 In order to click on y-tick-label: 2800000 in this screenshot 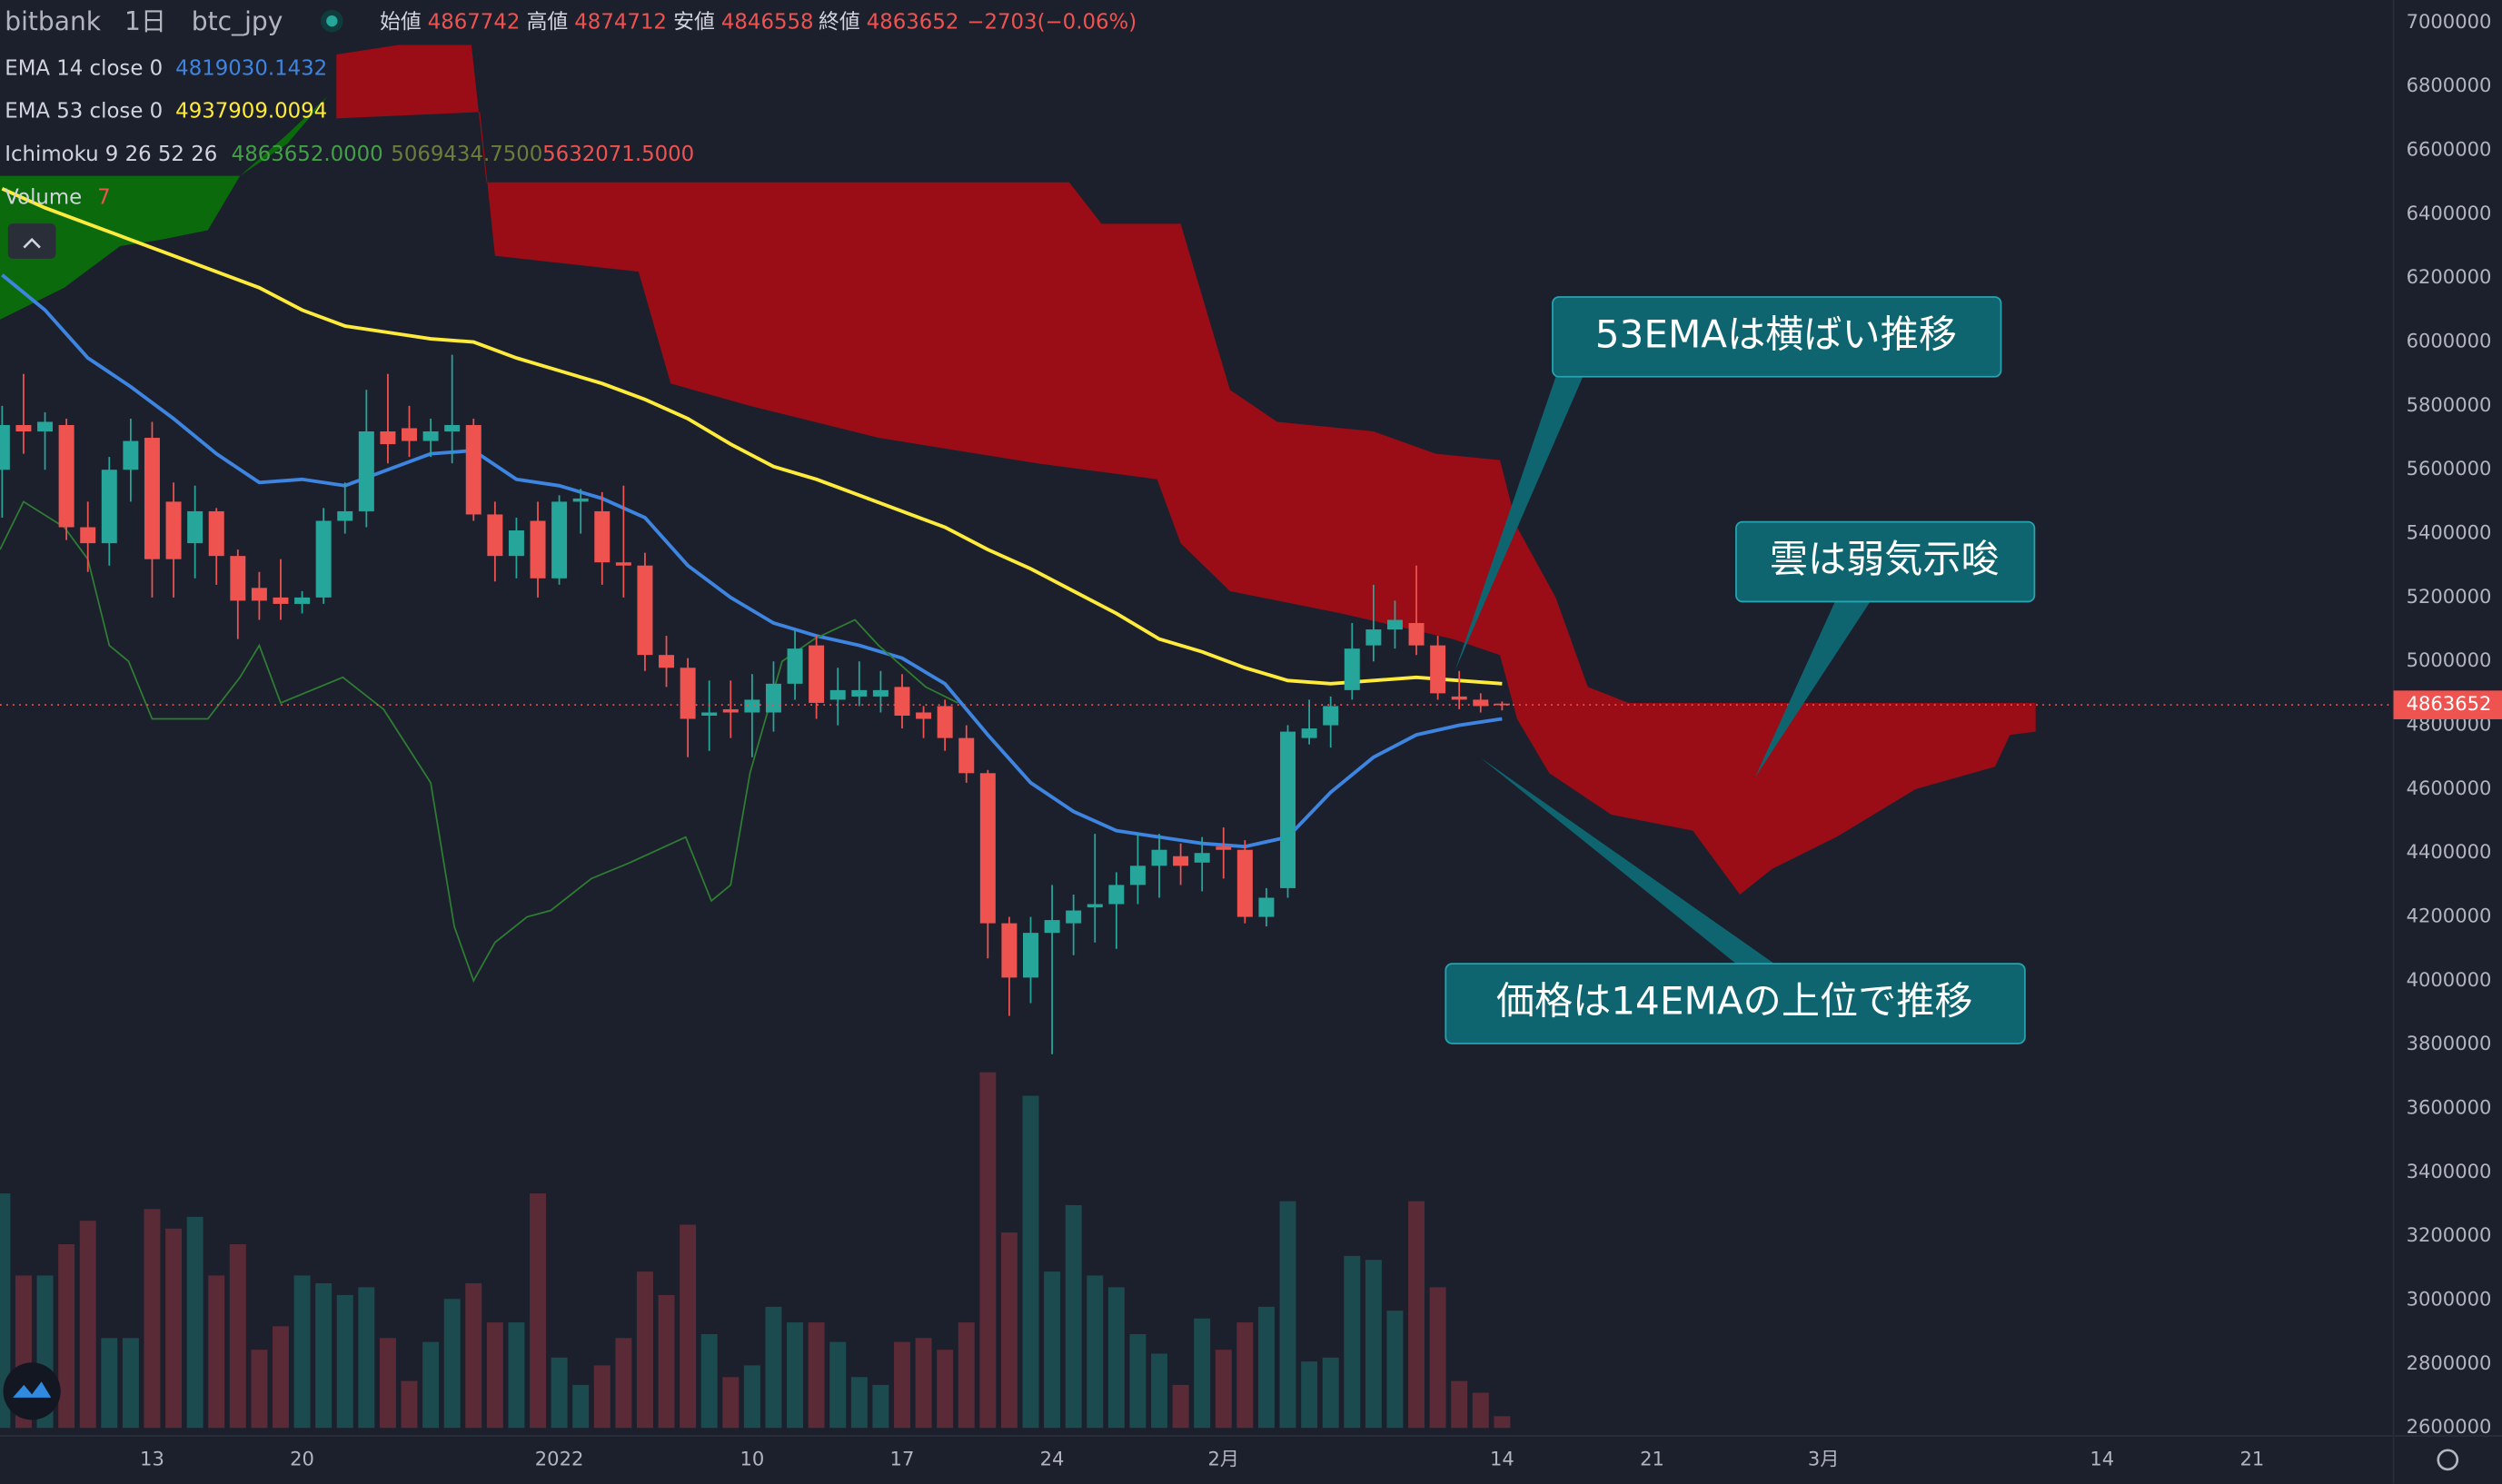, I will do `click(2449, 1362)`.